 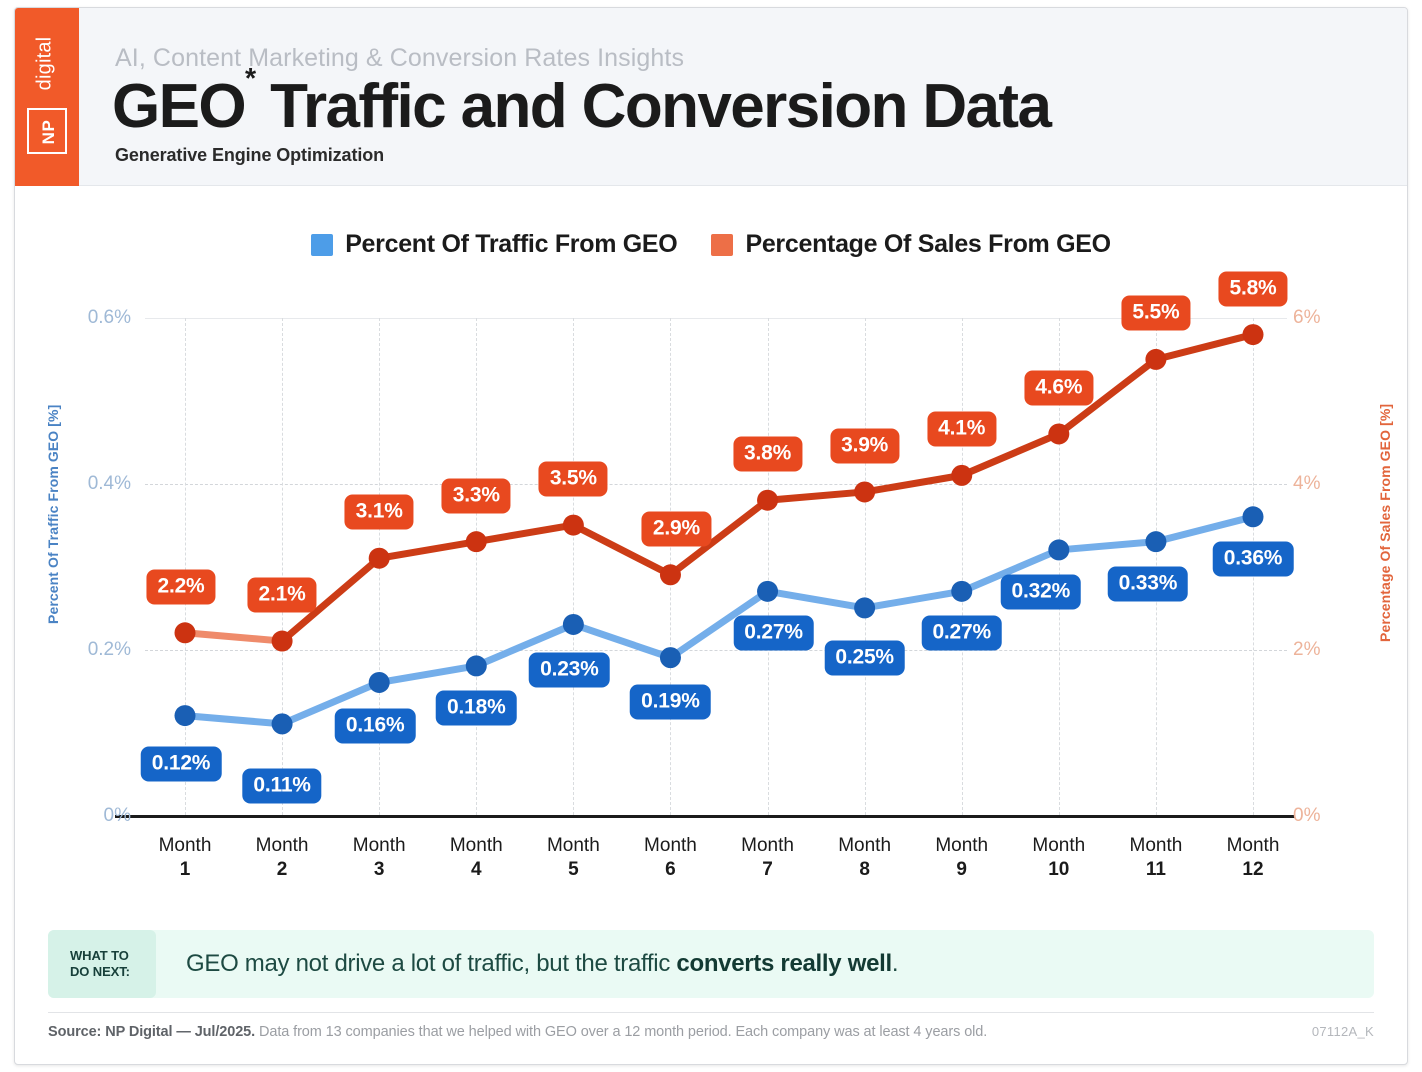 I want to click on sales-value-badge: 3.8%, so click(x=767, y=454).